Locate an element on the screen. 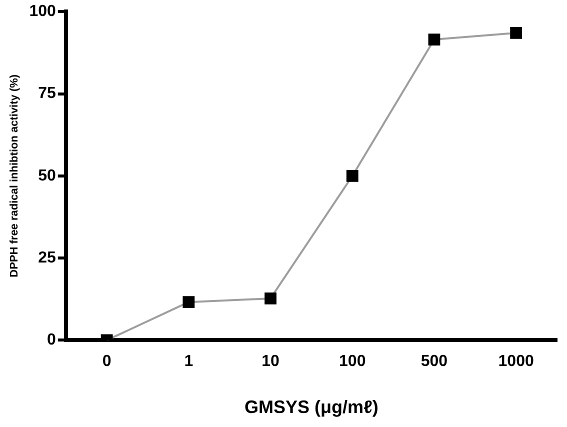 This screenshot has height=427, width=567. y-tick-label: 25 is located at coordinates (47, 257).